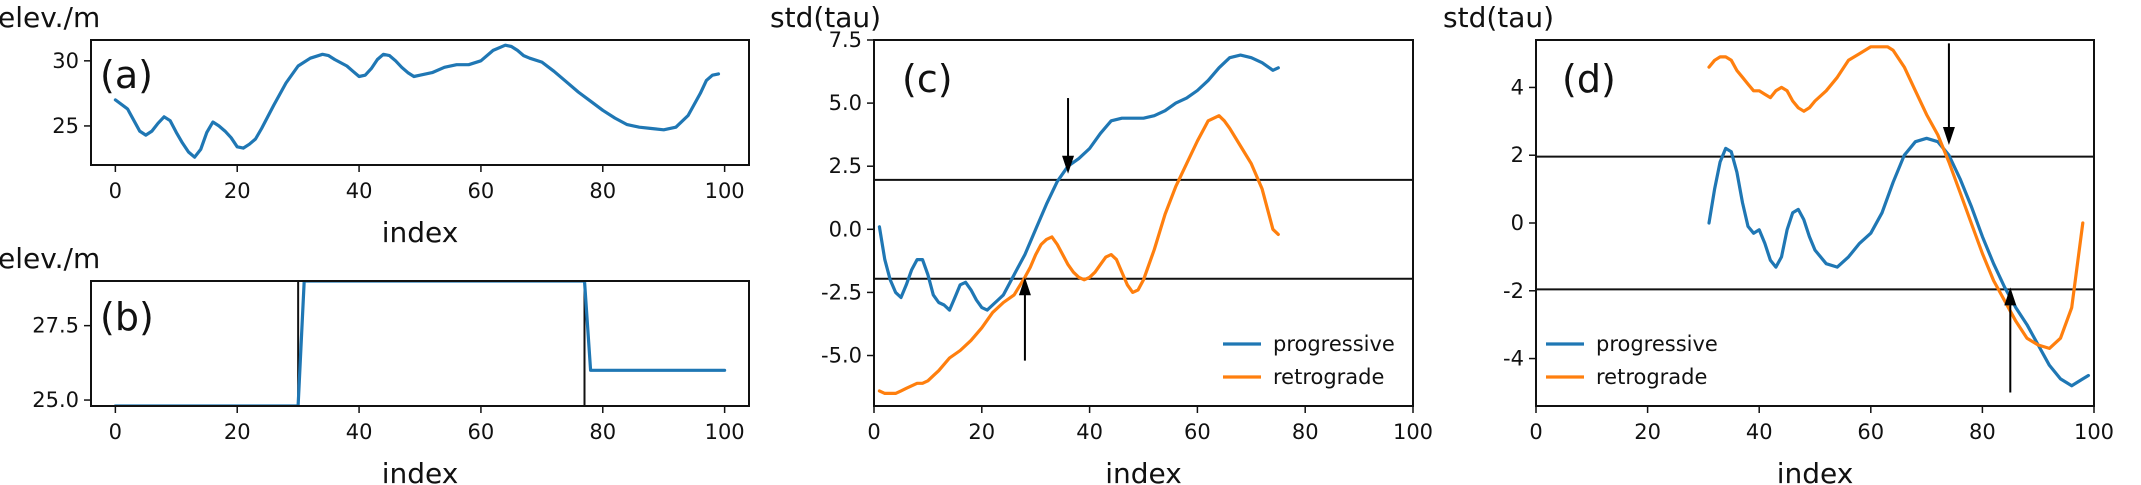 The image size is (2141, 485). What do you see at coordinates (65, 126) in the screenshot?
I see `y-tick-label: 25` at bounding box center [65, 126].